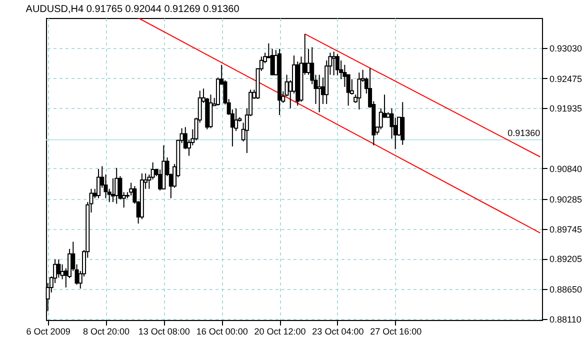 This screenshot has height=340, width=586. I want to click on y-tick-label: 0.89205, so click(566, 259).